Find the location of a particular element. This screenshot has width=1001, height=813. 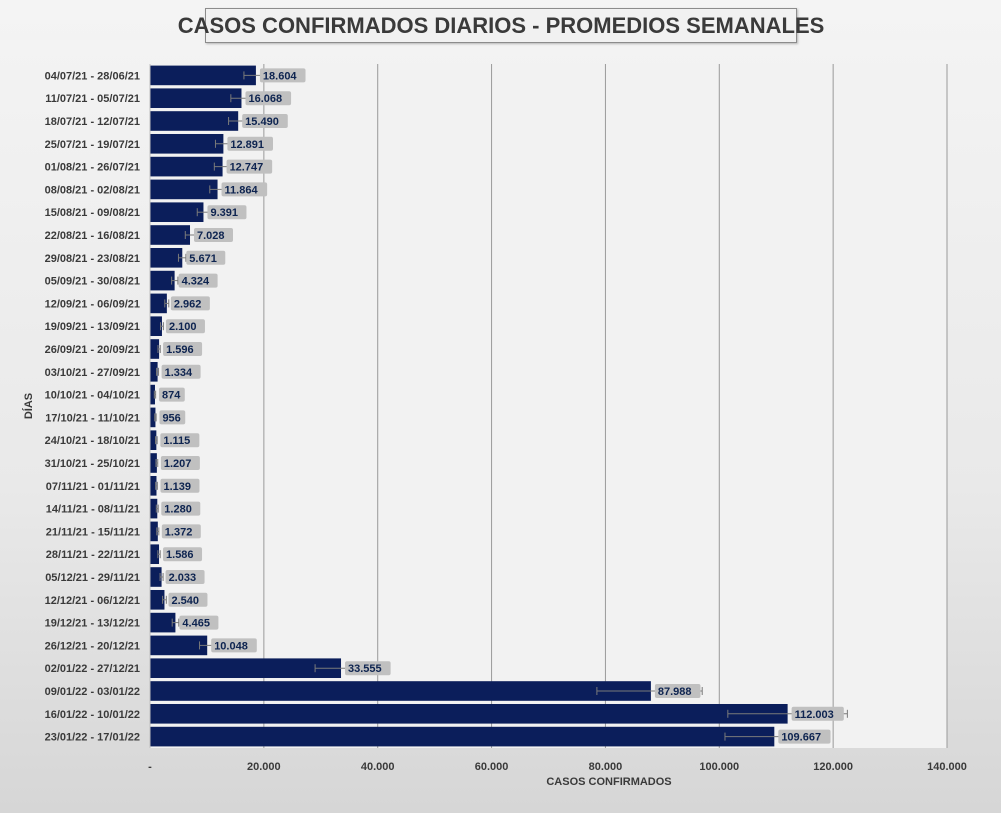

category-label: 23/01/22 - 17/01/22 is located at coordinates (92, 738).